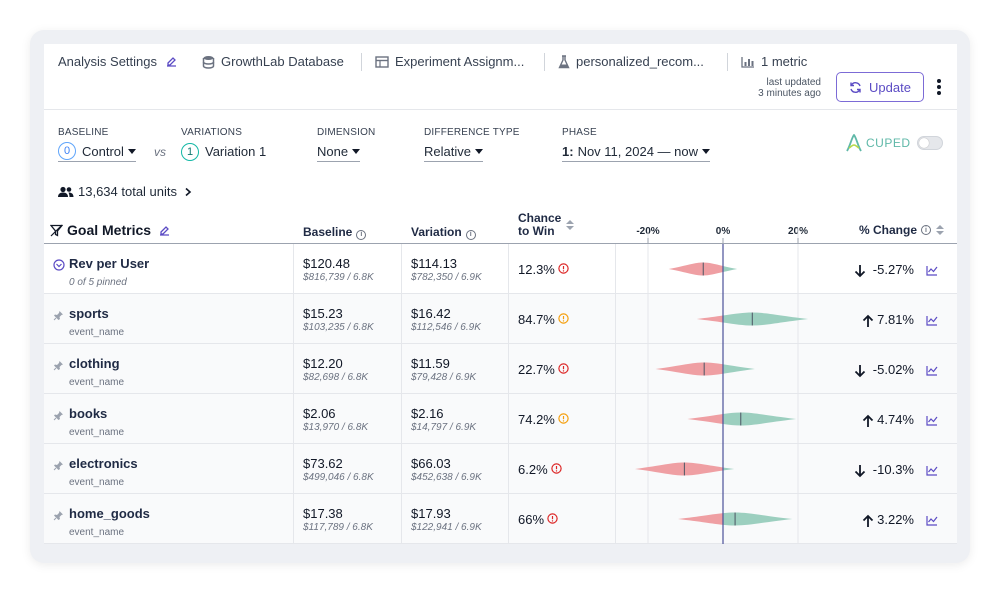 This screenshot has height=592, width=1000. What do you see at coordinates (109, 513) in the screenshot?
I see `metric-name: home_goods` at bounding box center [109, 513].